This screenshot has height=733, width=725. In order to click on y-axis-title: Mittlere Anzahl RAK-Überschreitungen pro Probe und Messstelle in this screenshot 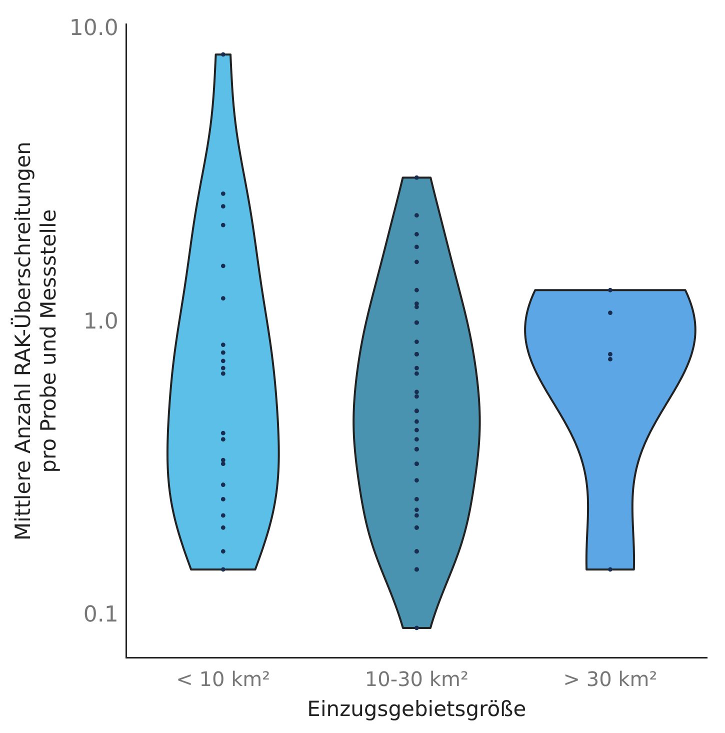, I will do `click(35, 341)`.